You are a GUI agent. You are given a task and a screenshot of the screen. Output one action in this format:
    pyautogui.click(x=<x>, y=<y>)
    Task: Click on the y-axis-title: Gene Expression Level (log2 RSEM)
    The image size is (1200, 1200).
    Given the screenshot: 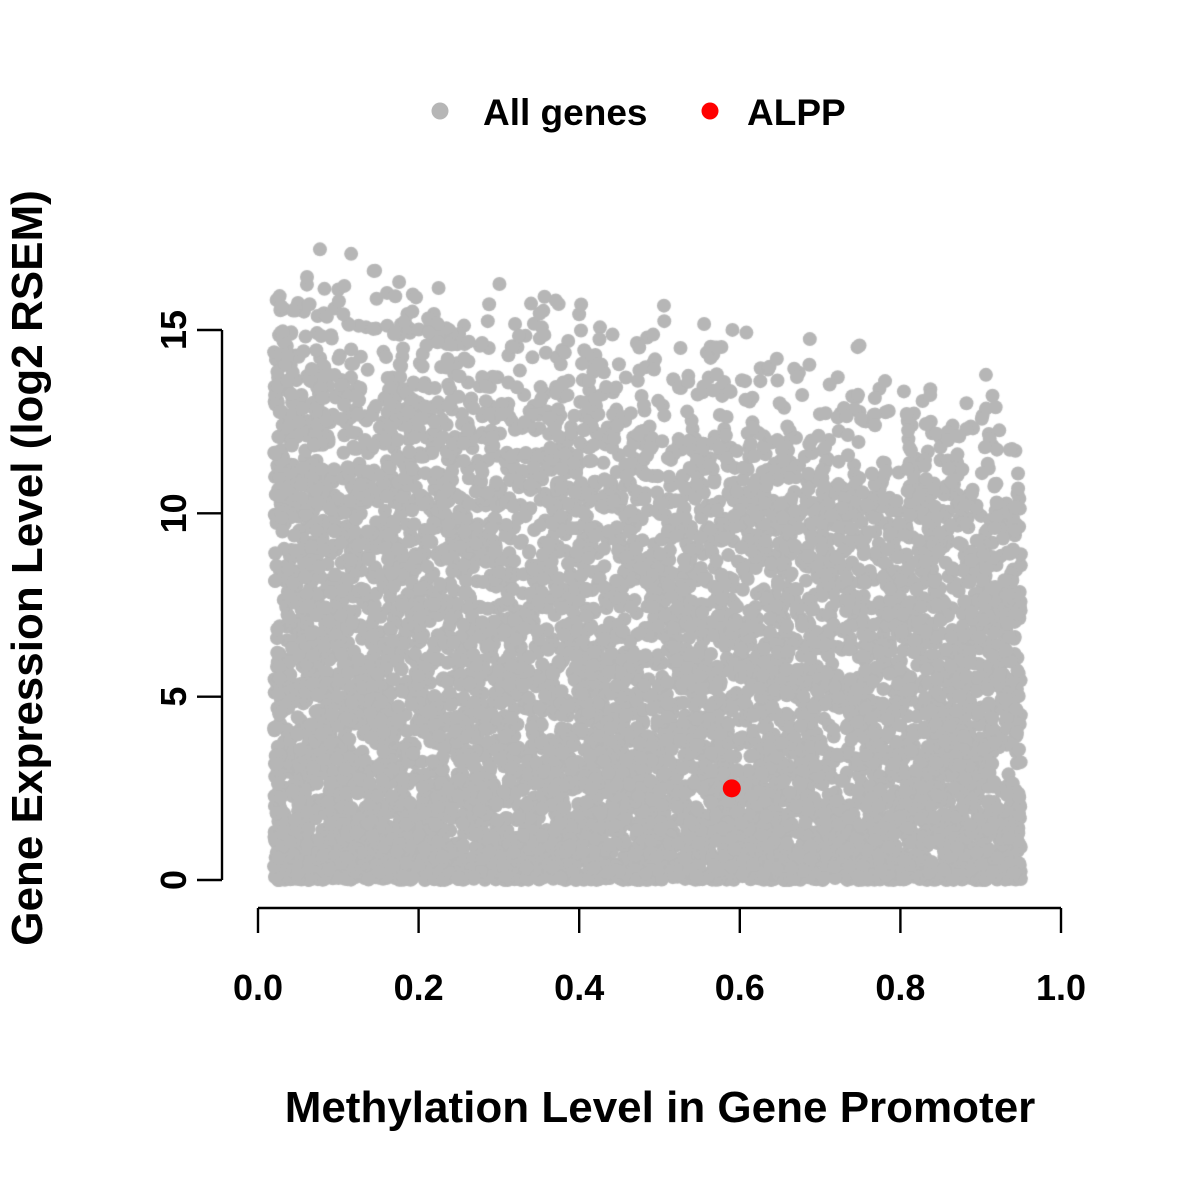 What is the action you would take?
    pyautogui.click(x=27, y=568)
    